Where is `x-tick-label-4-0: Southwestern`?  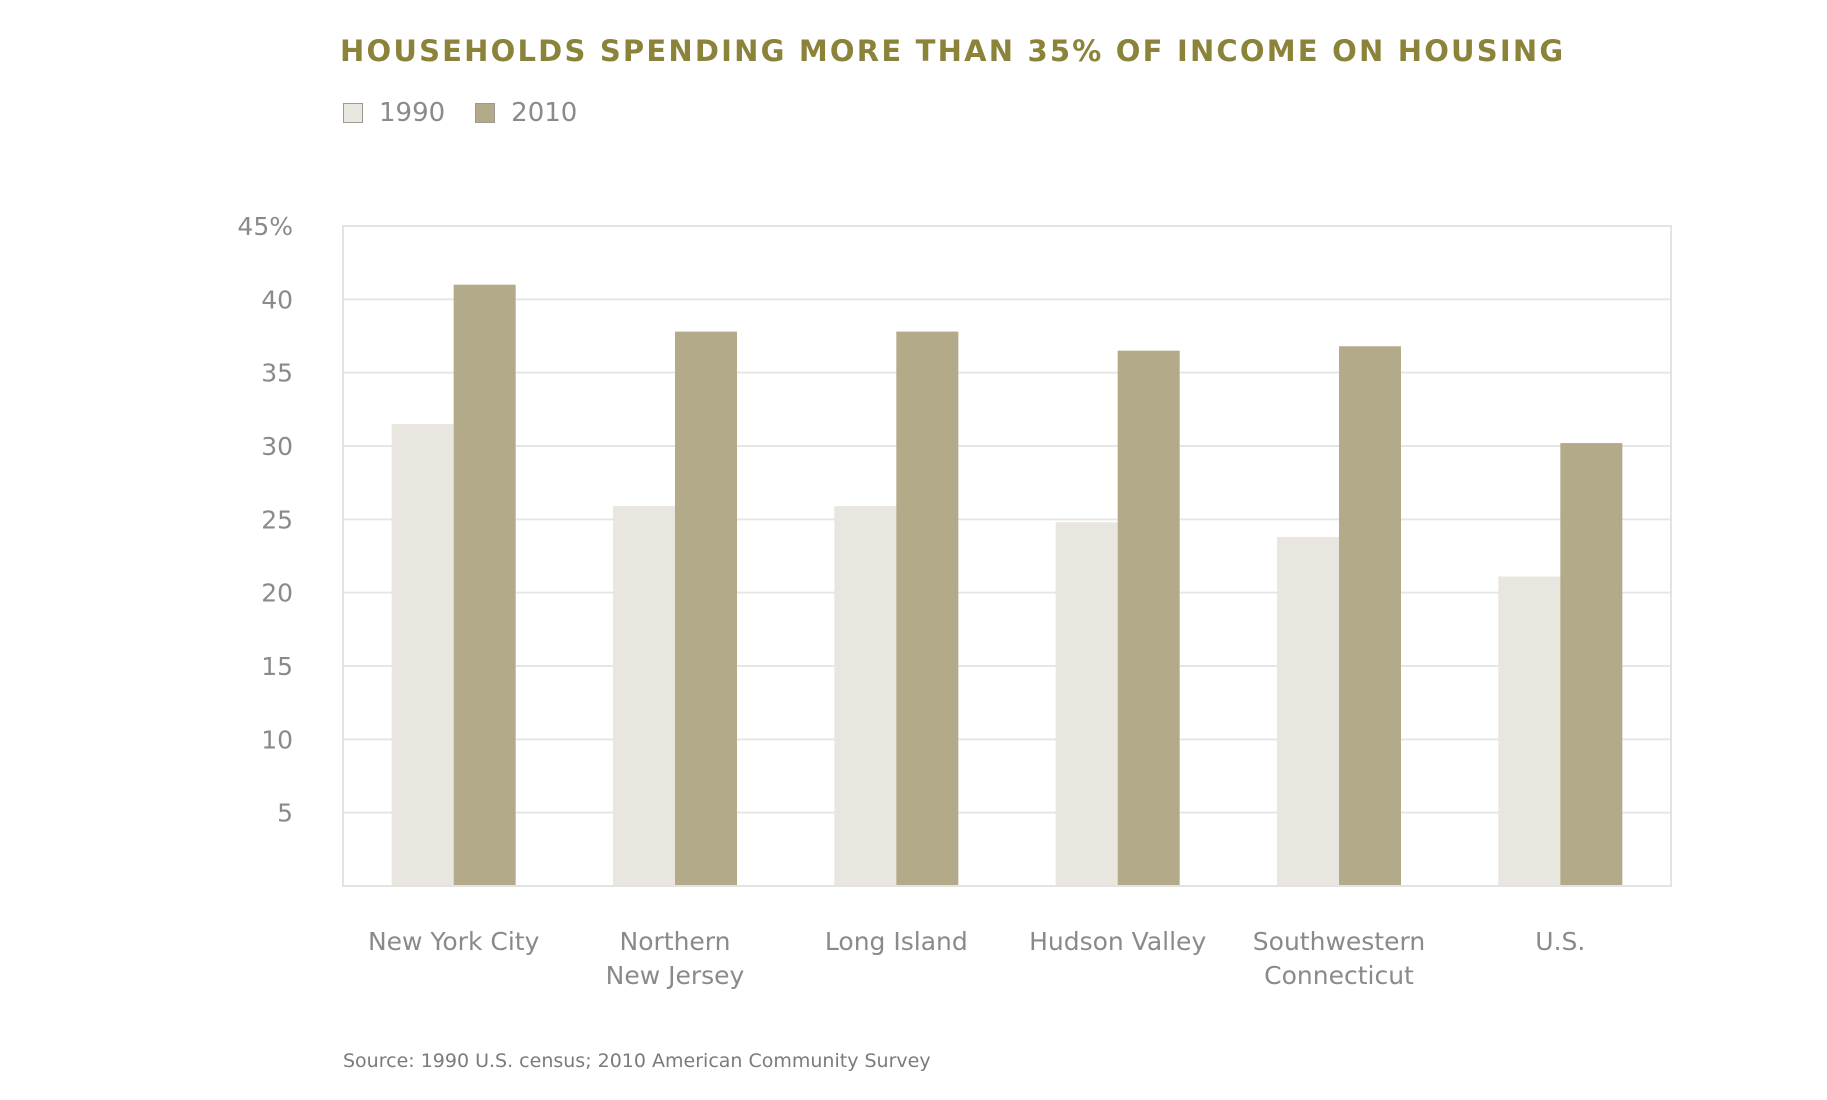
x-tick-label-4-0: Southwestern is located at coordinates (1339, 941).